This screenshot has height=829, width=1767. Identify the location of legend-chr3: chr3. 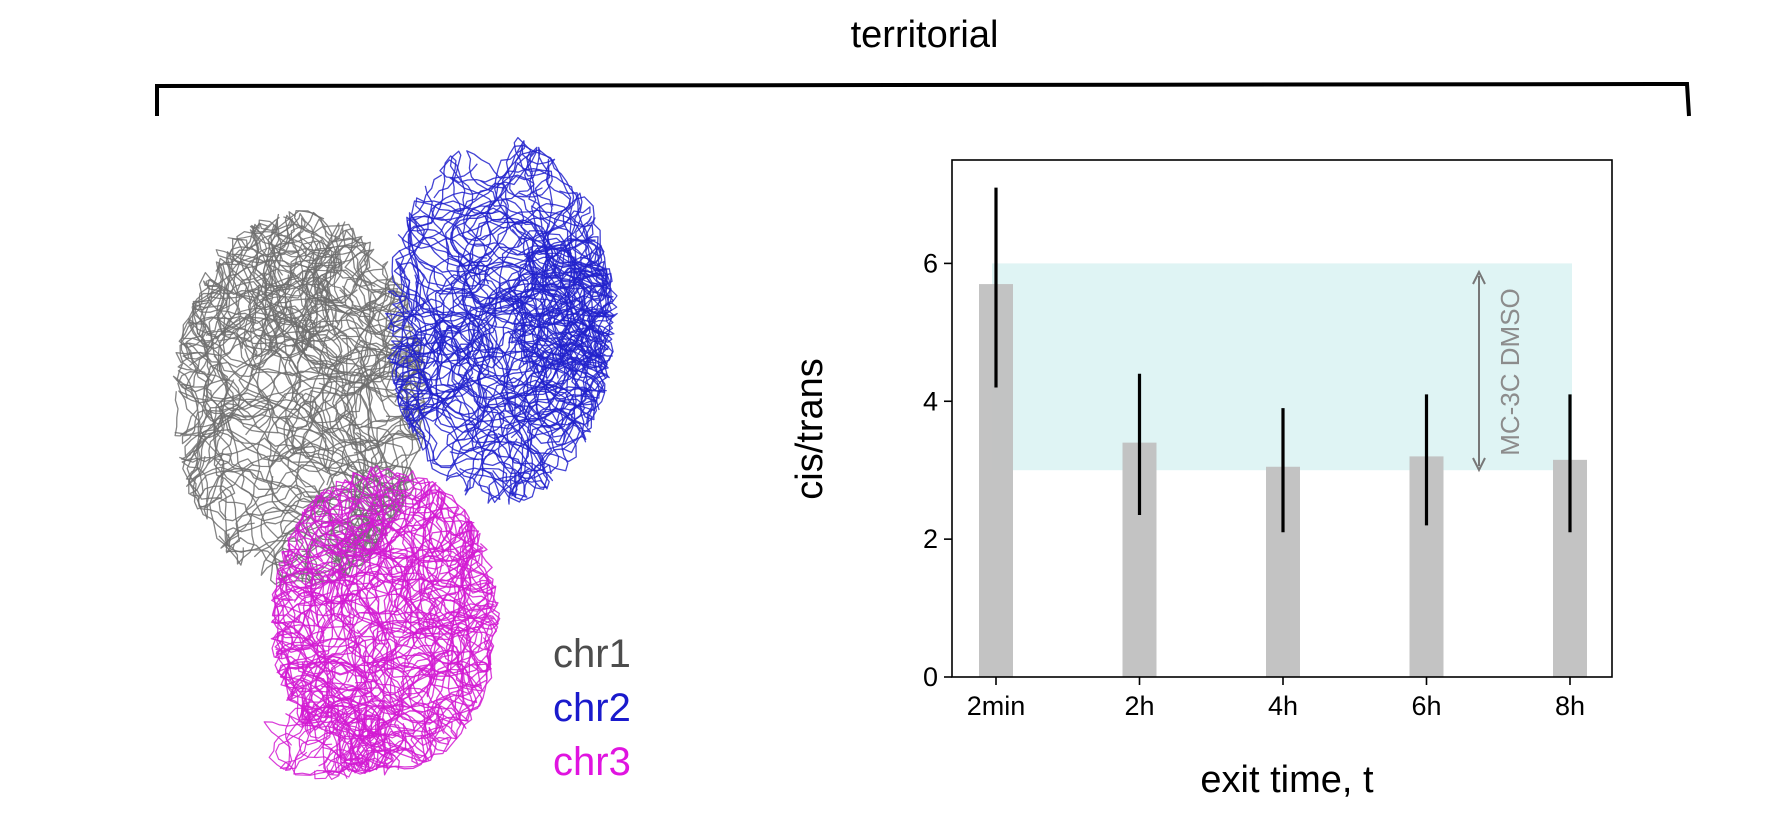
(592, 762).